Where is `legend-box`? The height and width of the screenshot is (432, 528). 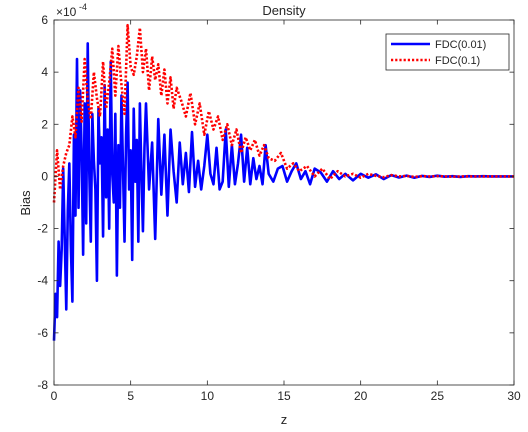
legend-box is located at coordinates (447, 52).